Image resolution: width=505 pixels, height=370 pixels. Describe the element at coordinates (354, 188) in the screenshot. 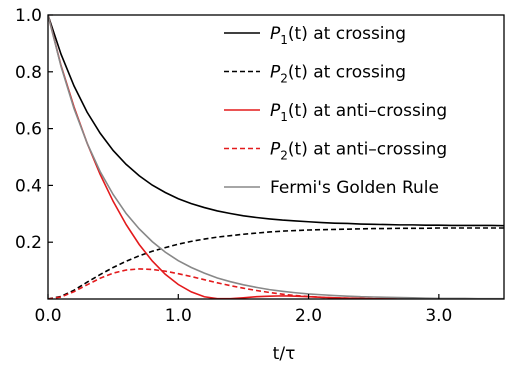

I see `legend-label: Fermi's Golden Rule` at that location.